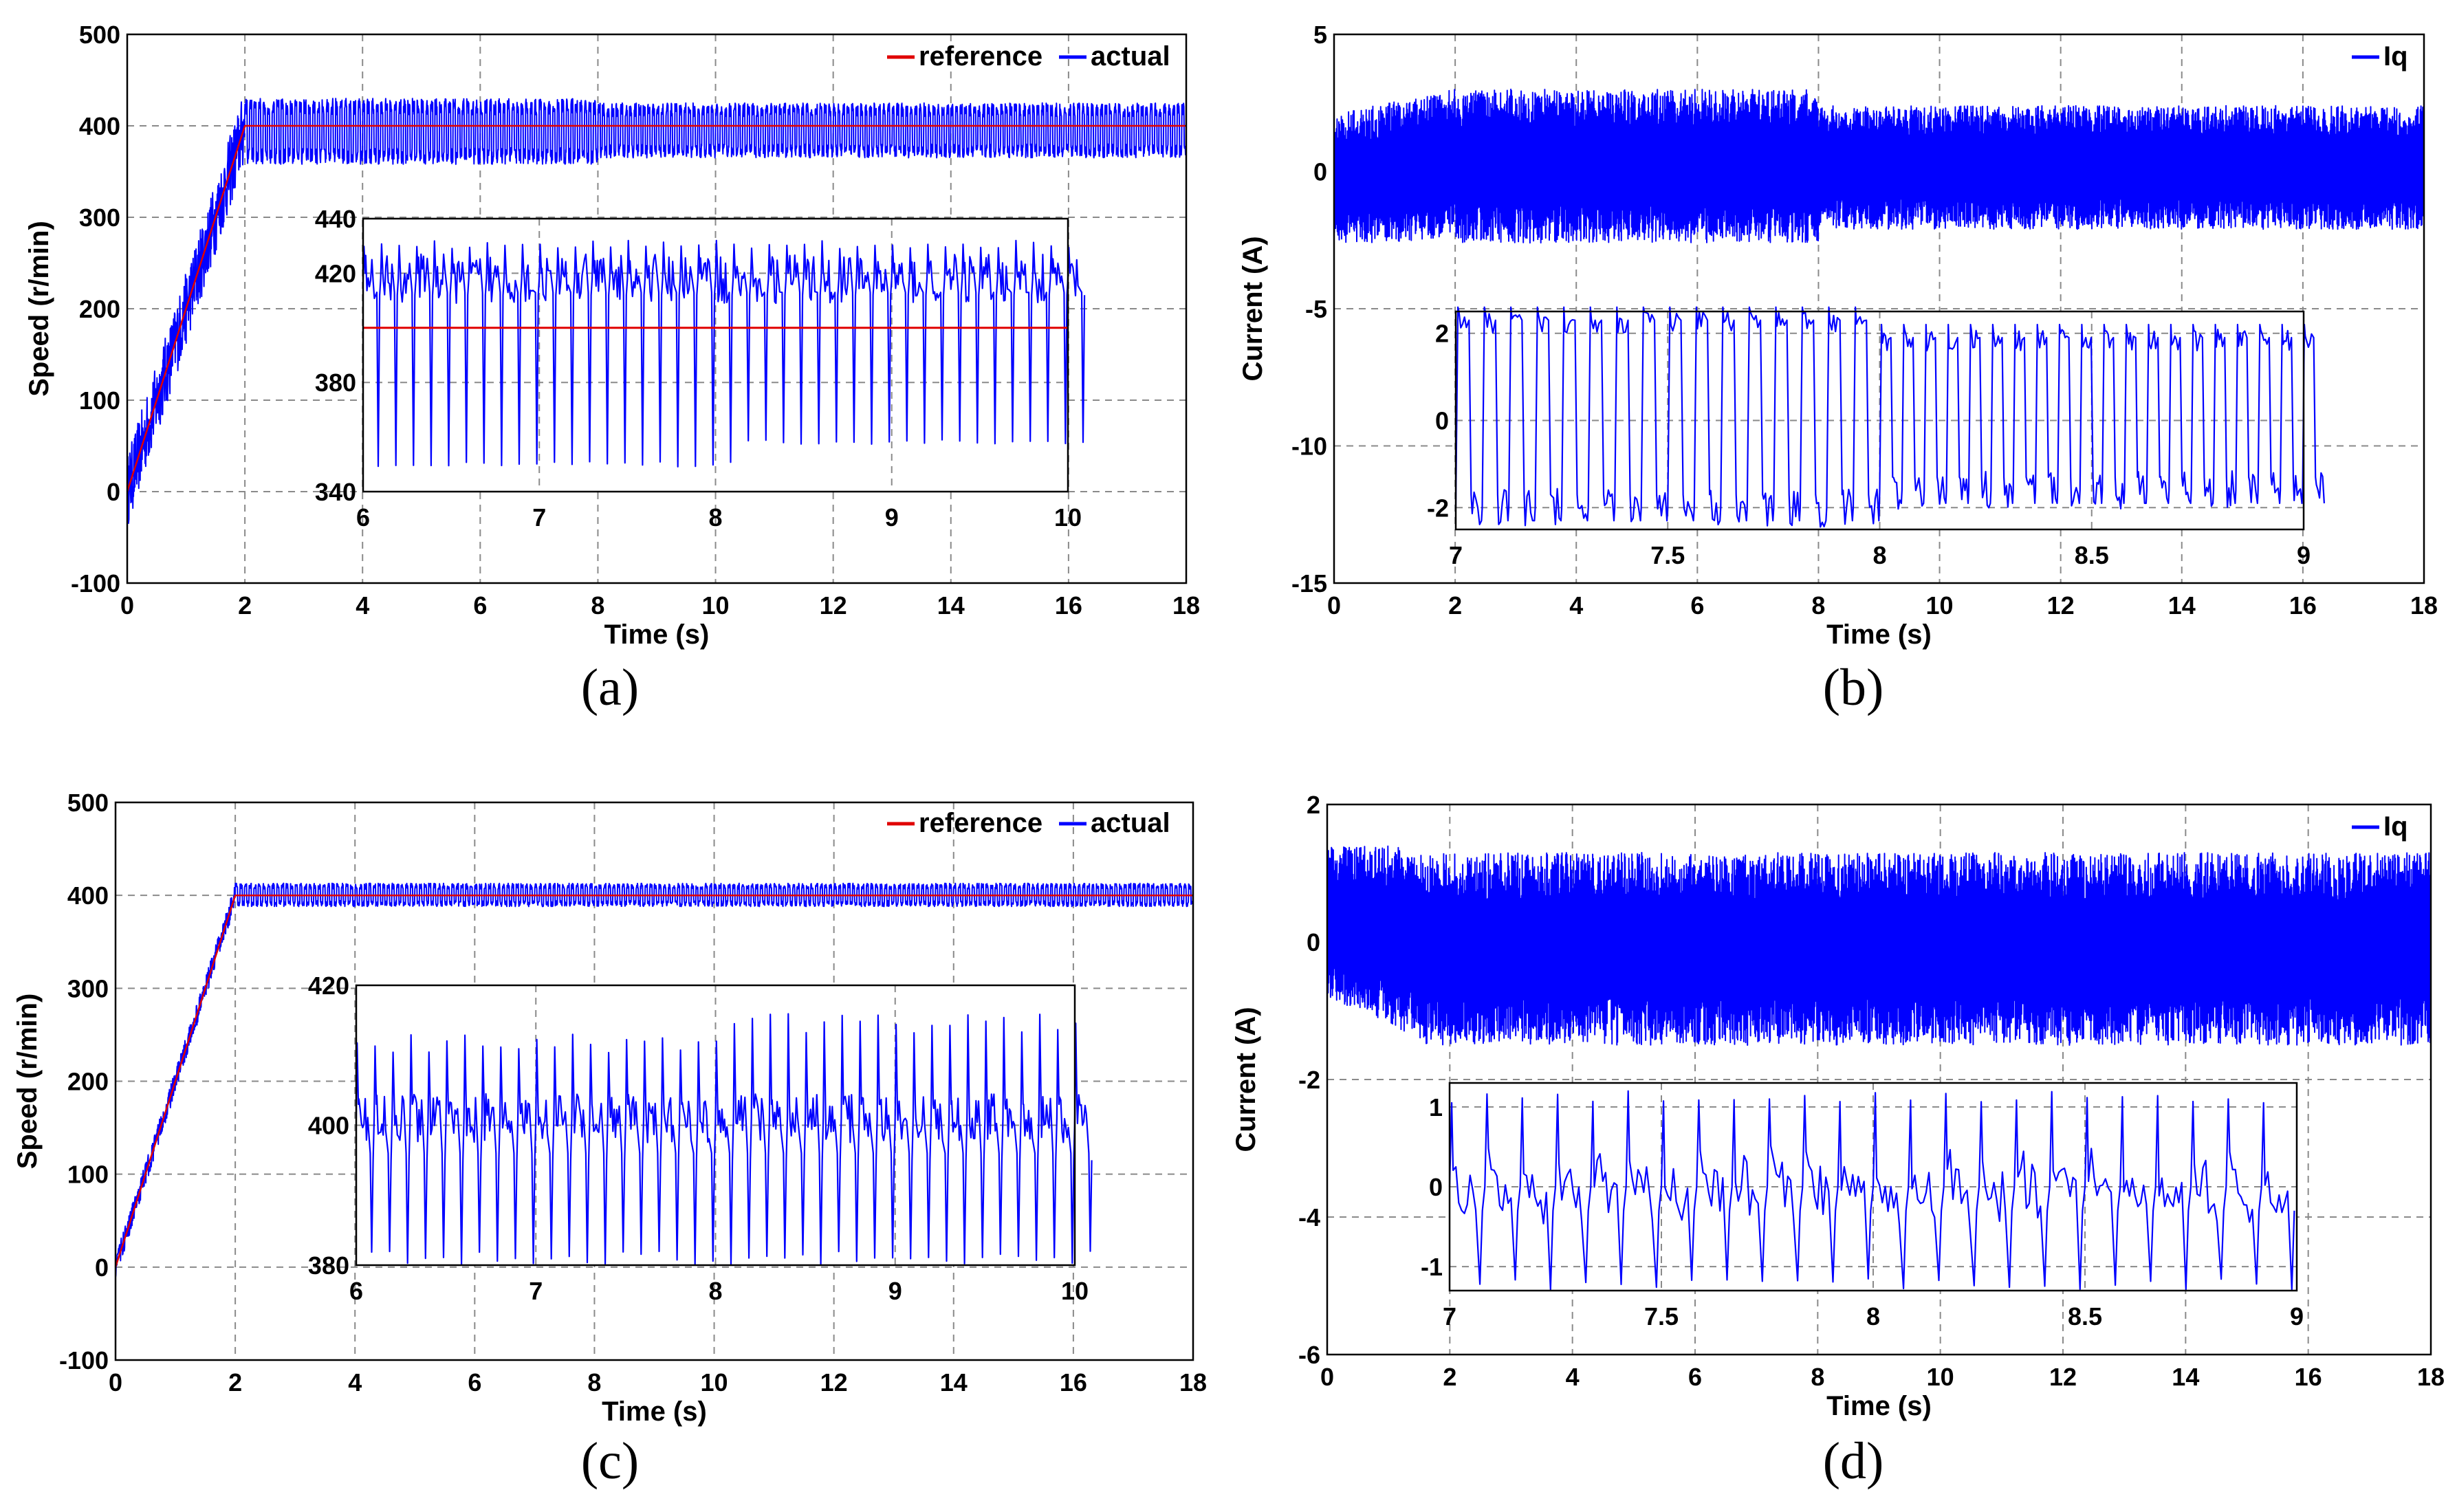 This screenshot has height=1512, width=2457. Describe the element at coordinates (328, 1265) in the screenshot. I see `panel-c-inset-ytick-label-0: 380` at that location.